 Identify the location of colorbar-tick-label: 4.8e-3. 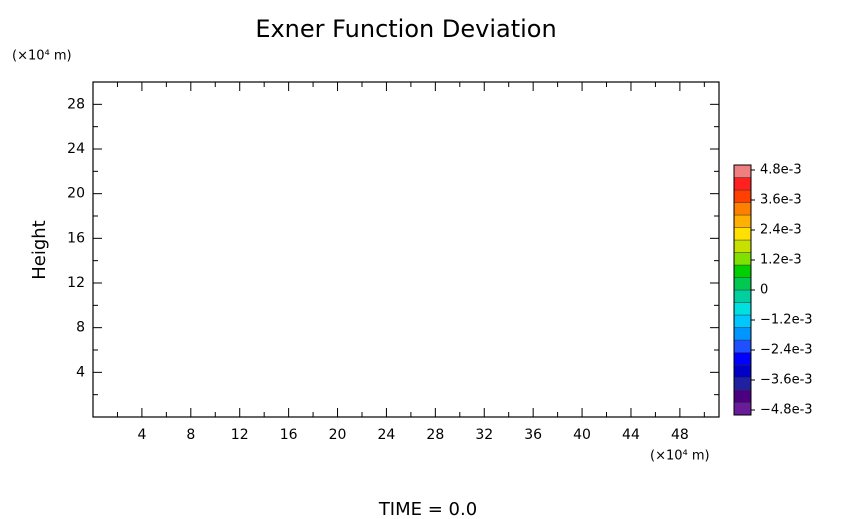
(781, 170).